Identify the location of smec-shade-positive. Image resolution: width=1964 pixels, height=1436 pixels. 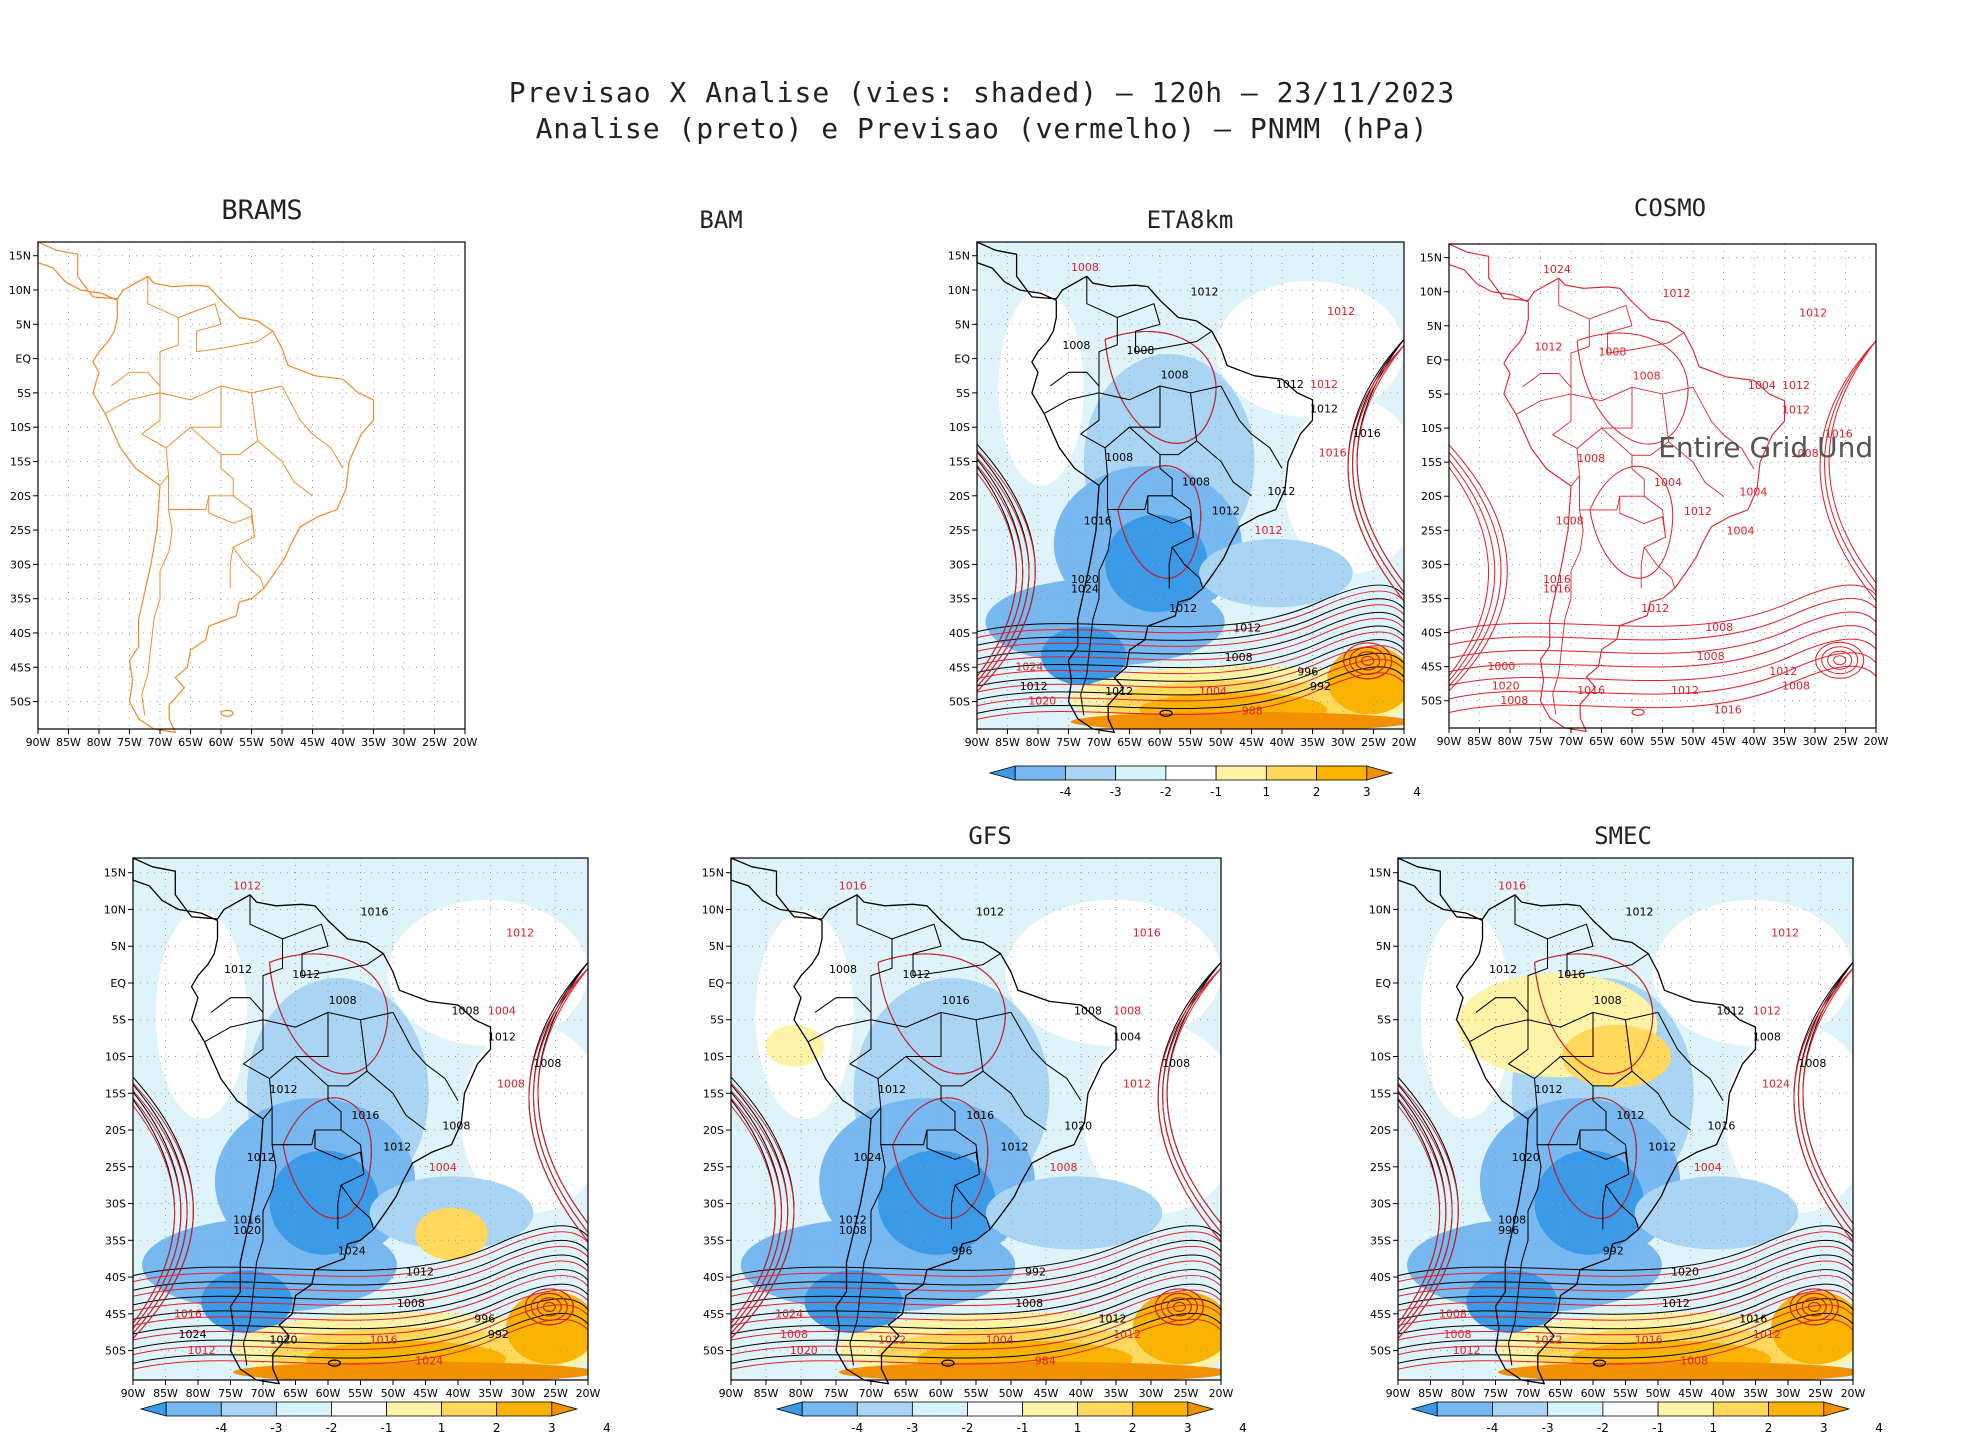
(1616, 1056).